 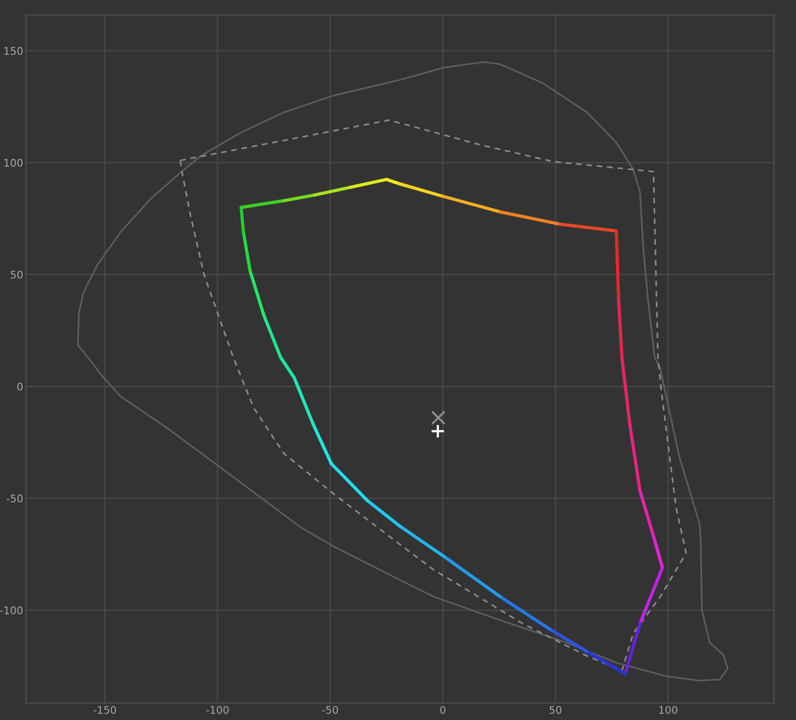 I want to click on y-tick-label: -100, so click(x=11, y=610).